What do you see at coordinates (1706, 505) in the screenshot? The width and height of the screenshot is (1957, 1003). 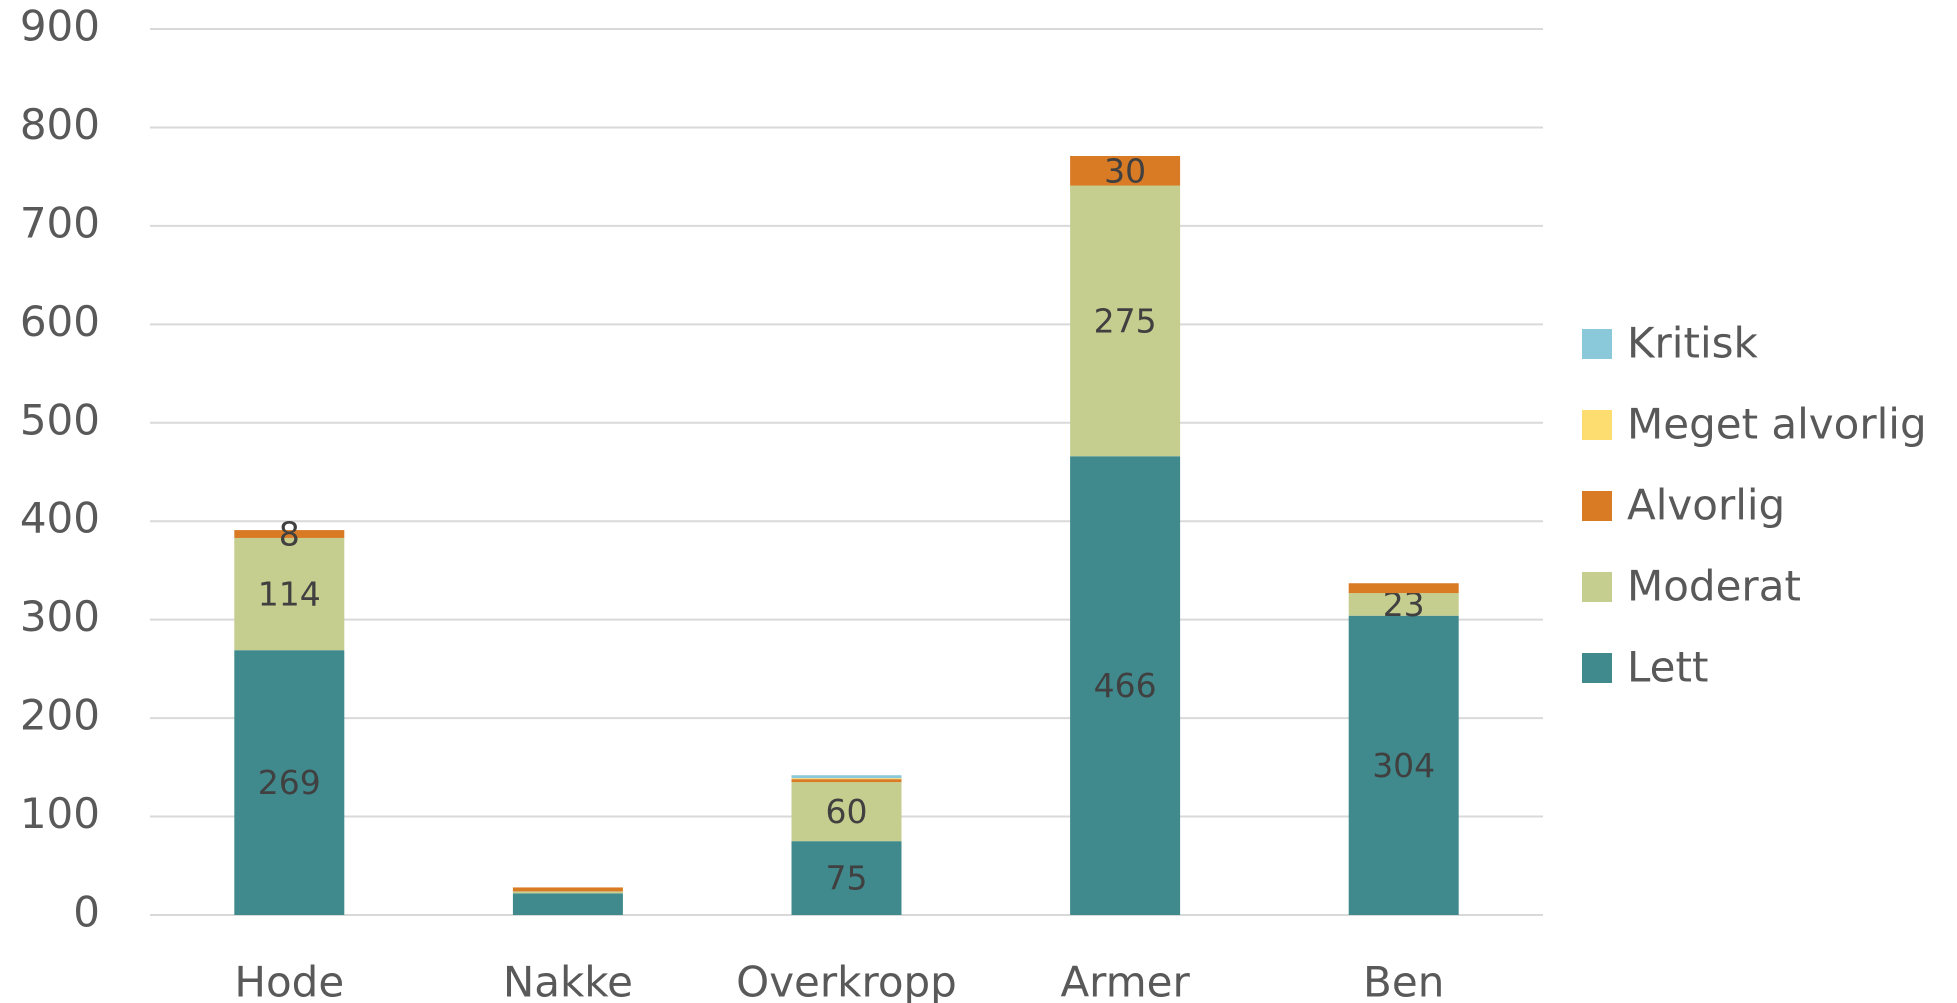 I see `legend-label: Alvorlig` at bounding box center [1706, 505].